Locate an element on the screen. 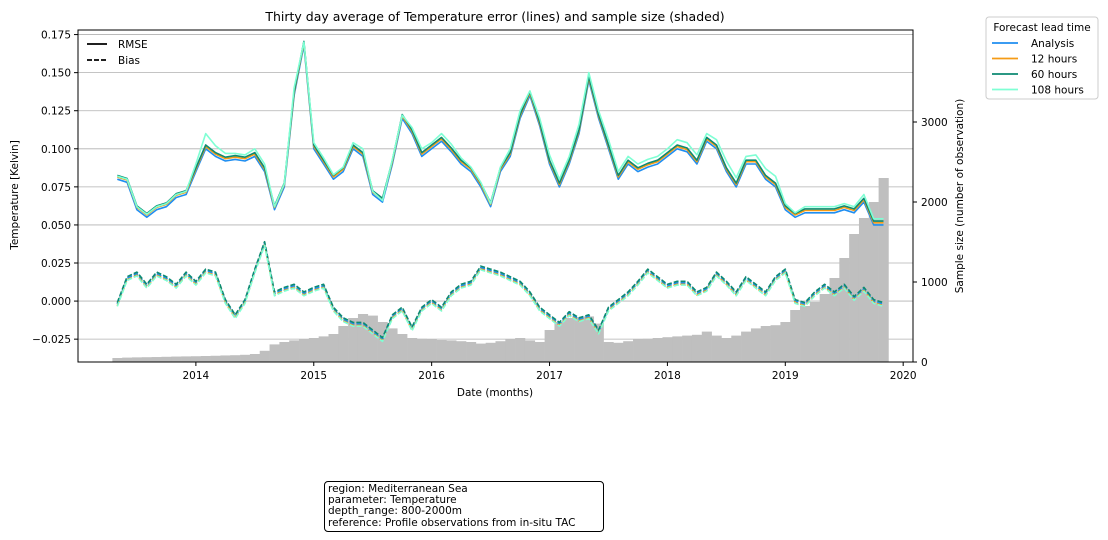 The width and height of the screenshot is (1108, 540). lead-legend-label: 12 hours is located at coordinates (1054, 60).